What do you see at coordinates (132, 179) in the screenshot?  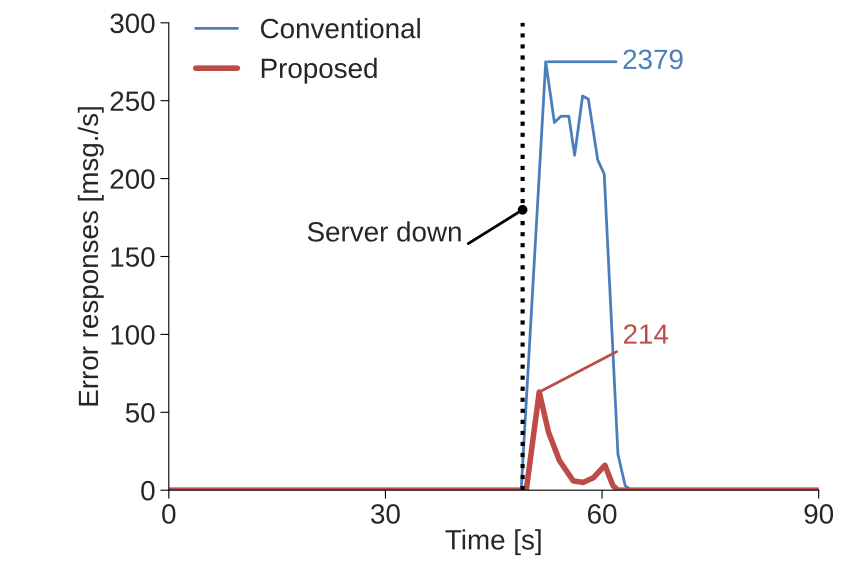 I see `y-tick-label: 200` at bounding box center [132, 179].